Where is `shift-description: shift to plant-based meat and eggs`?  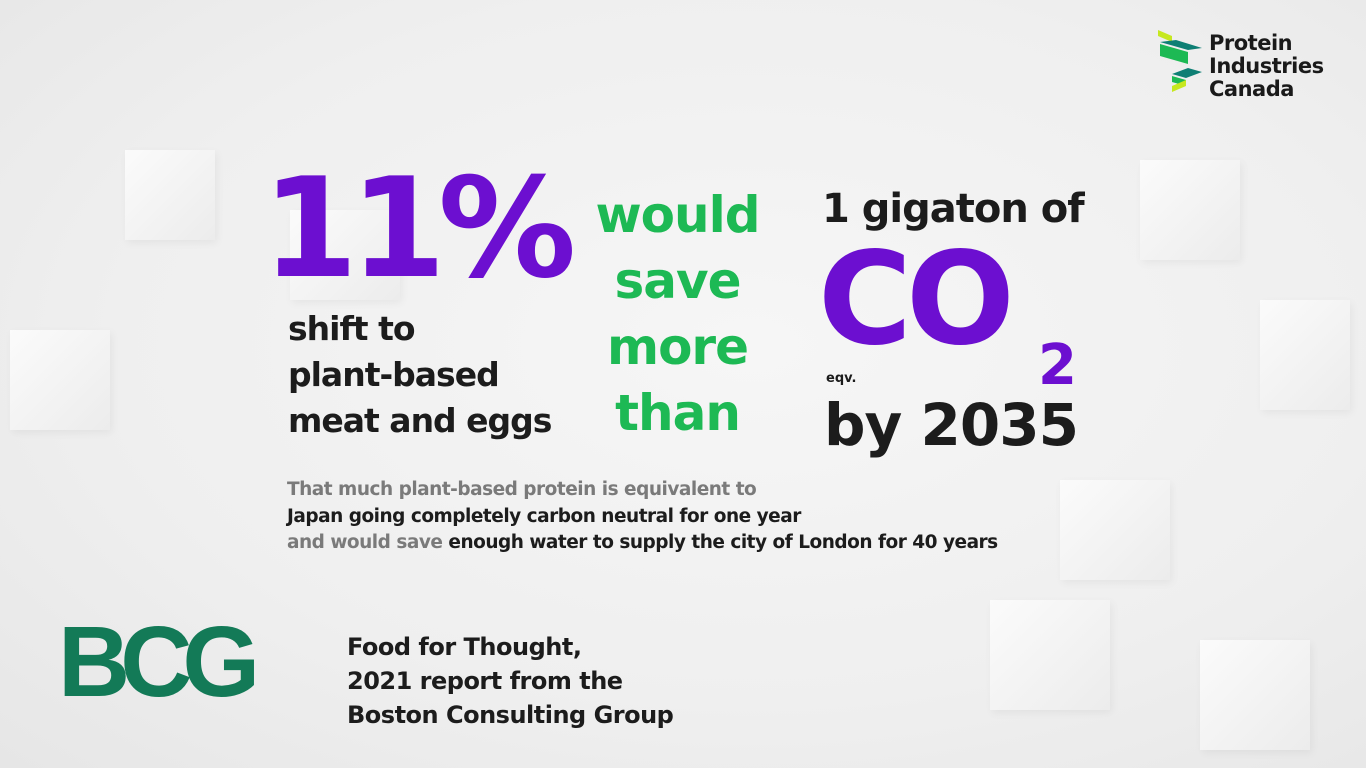 shift-description: shift to plant-based meat and eggs is located at coordinates (420, 375).